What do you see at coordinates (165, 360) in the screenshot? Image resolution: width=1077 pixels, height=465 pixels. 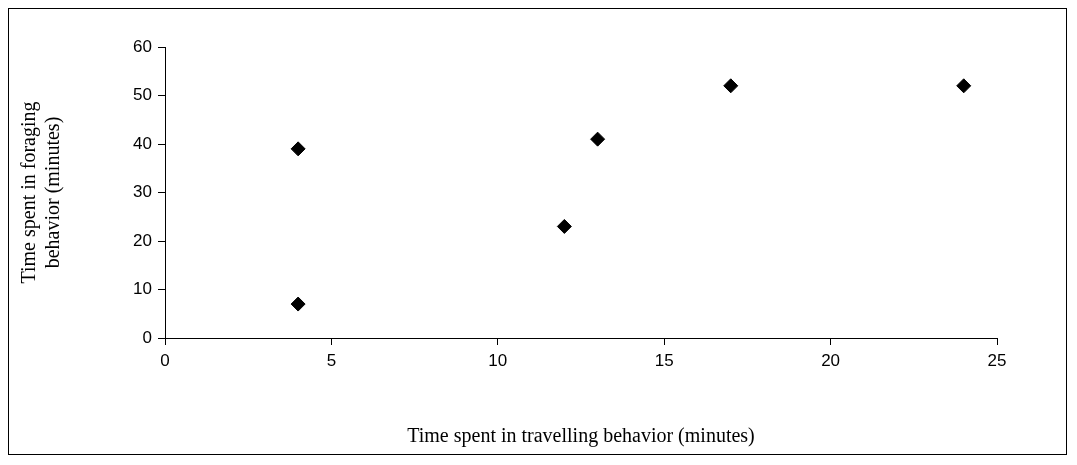 I see `x-tick-label: 0` at bounding box center [165, 360].